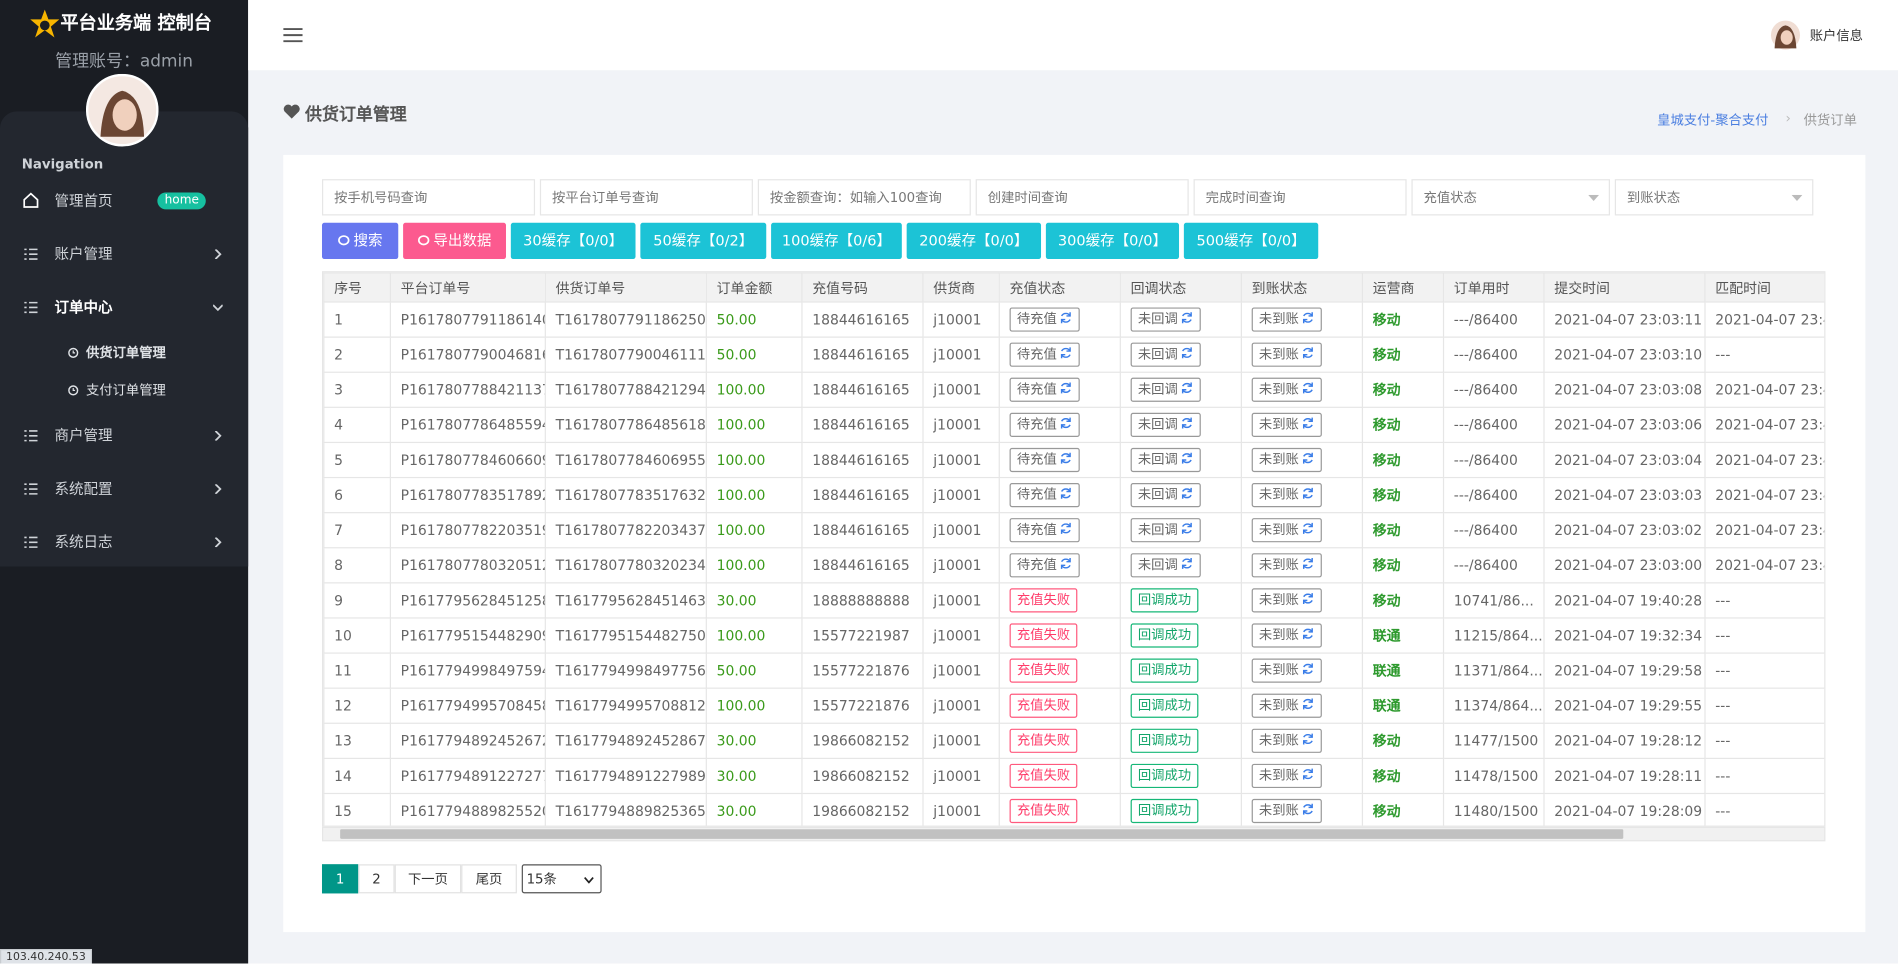  Describe the element at coordinates (124, 307) in the screenshot. I see `menu-item: 订单中心` at that location.